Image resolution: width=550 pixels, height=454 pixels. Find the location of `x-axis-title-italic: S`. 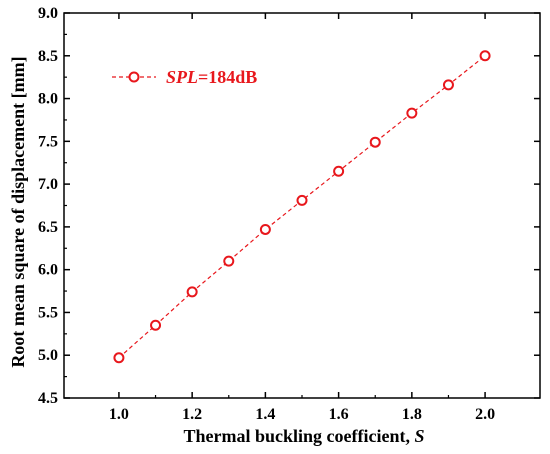

x-axis-title-italic: S is located at coordinates (419, 436).